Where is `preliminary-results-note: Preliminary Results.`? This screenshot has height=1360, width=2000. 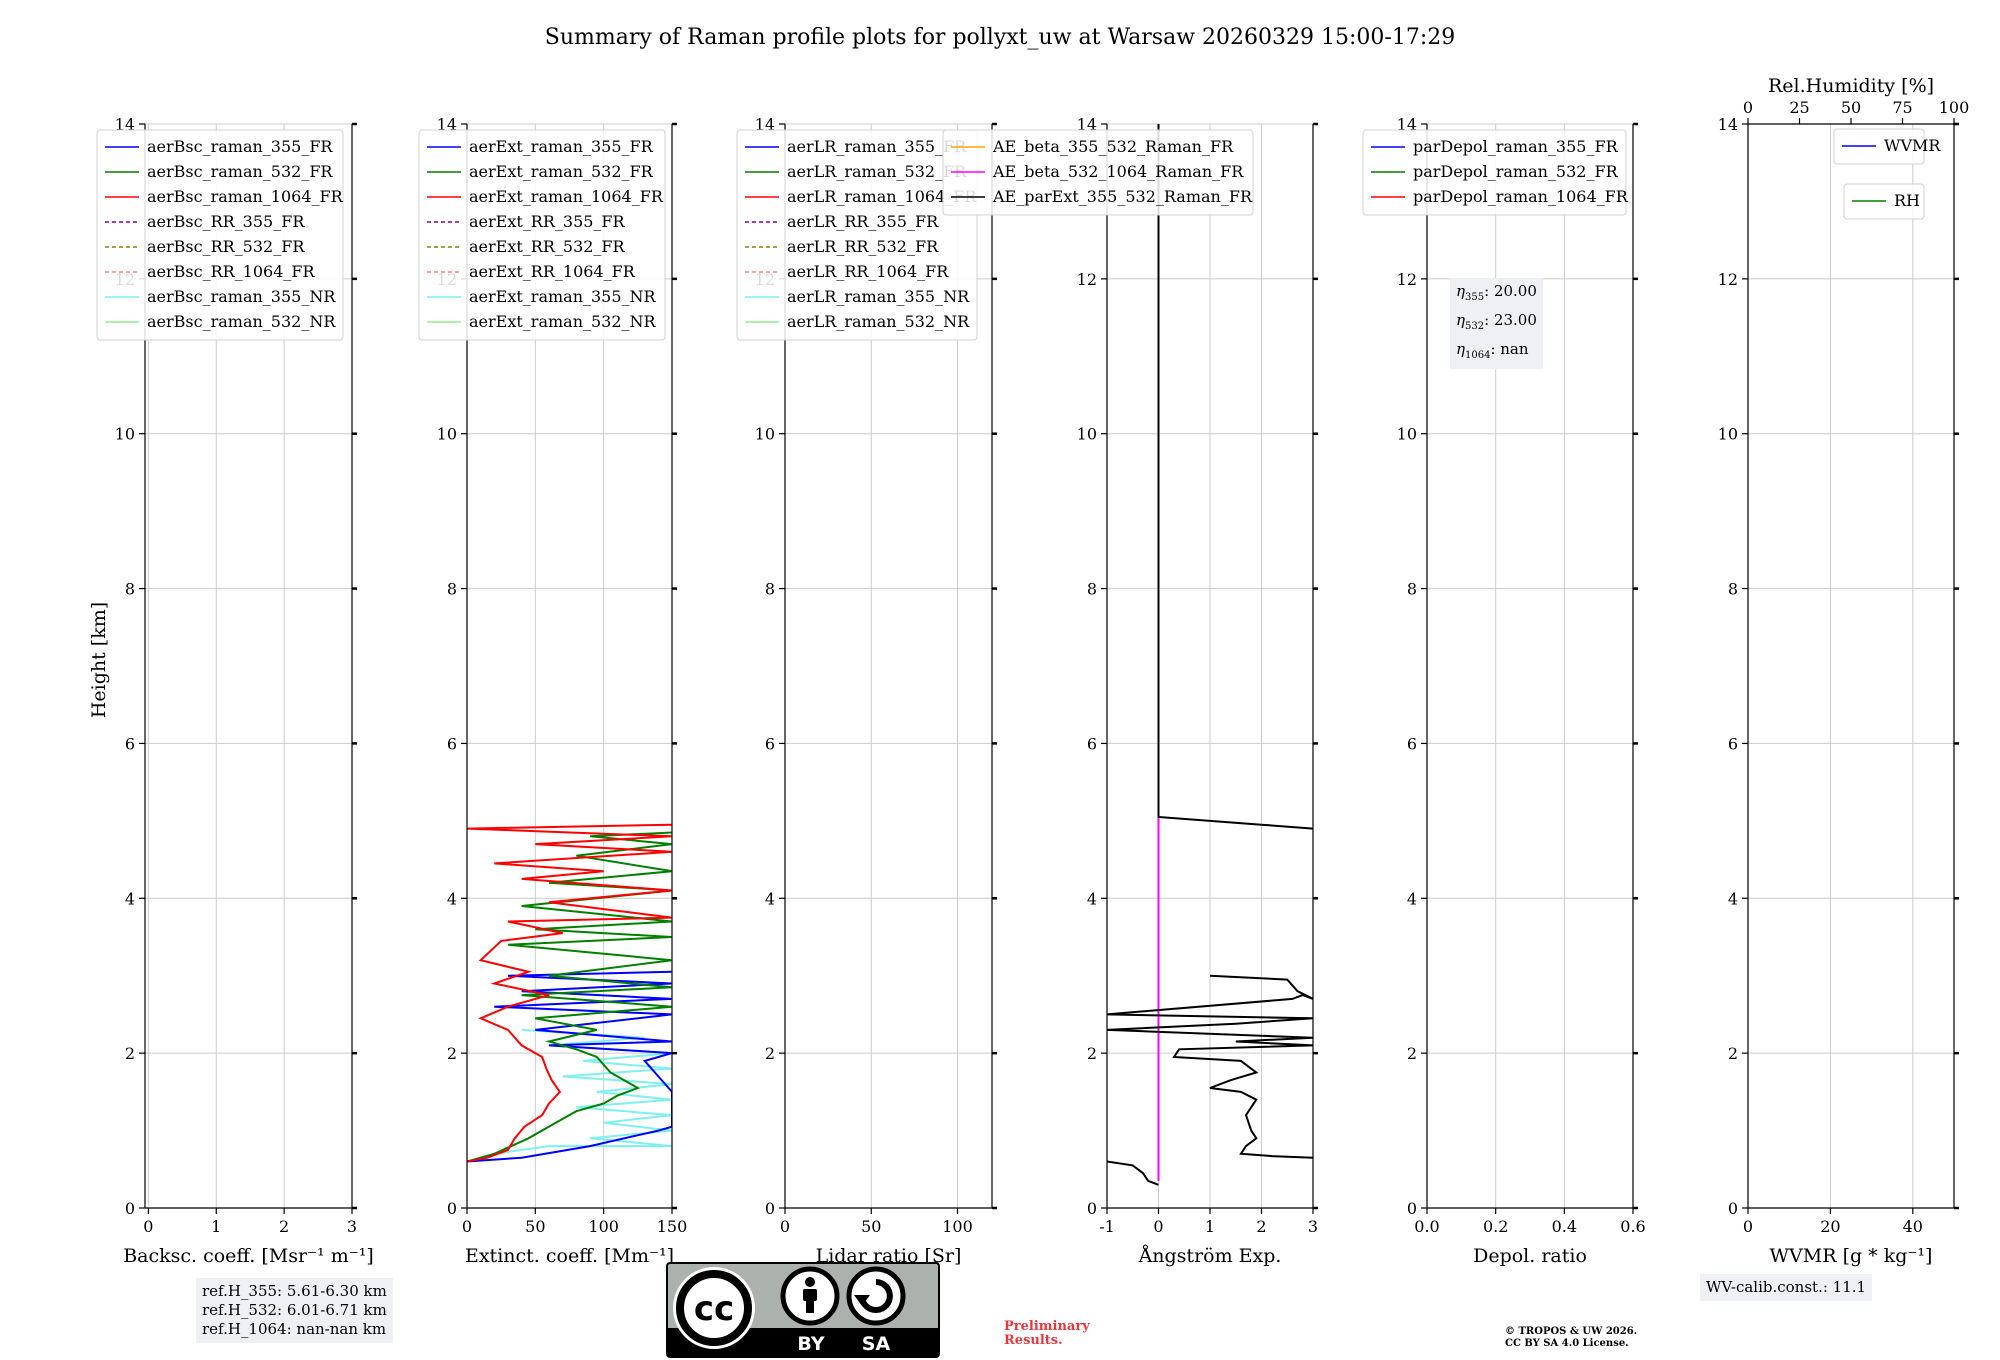 preliminary-results-note: Preliminary Results. is located at coordinates (1047, 1333).